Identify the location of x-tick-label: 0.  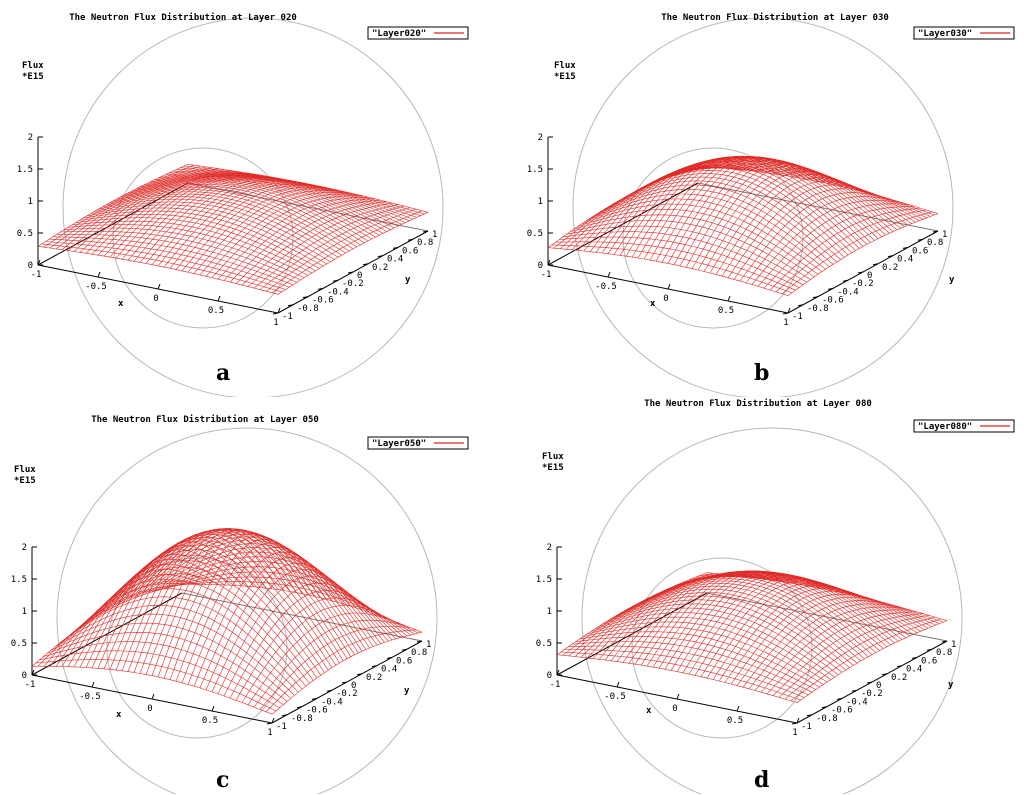
(149, 709).